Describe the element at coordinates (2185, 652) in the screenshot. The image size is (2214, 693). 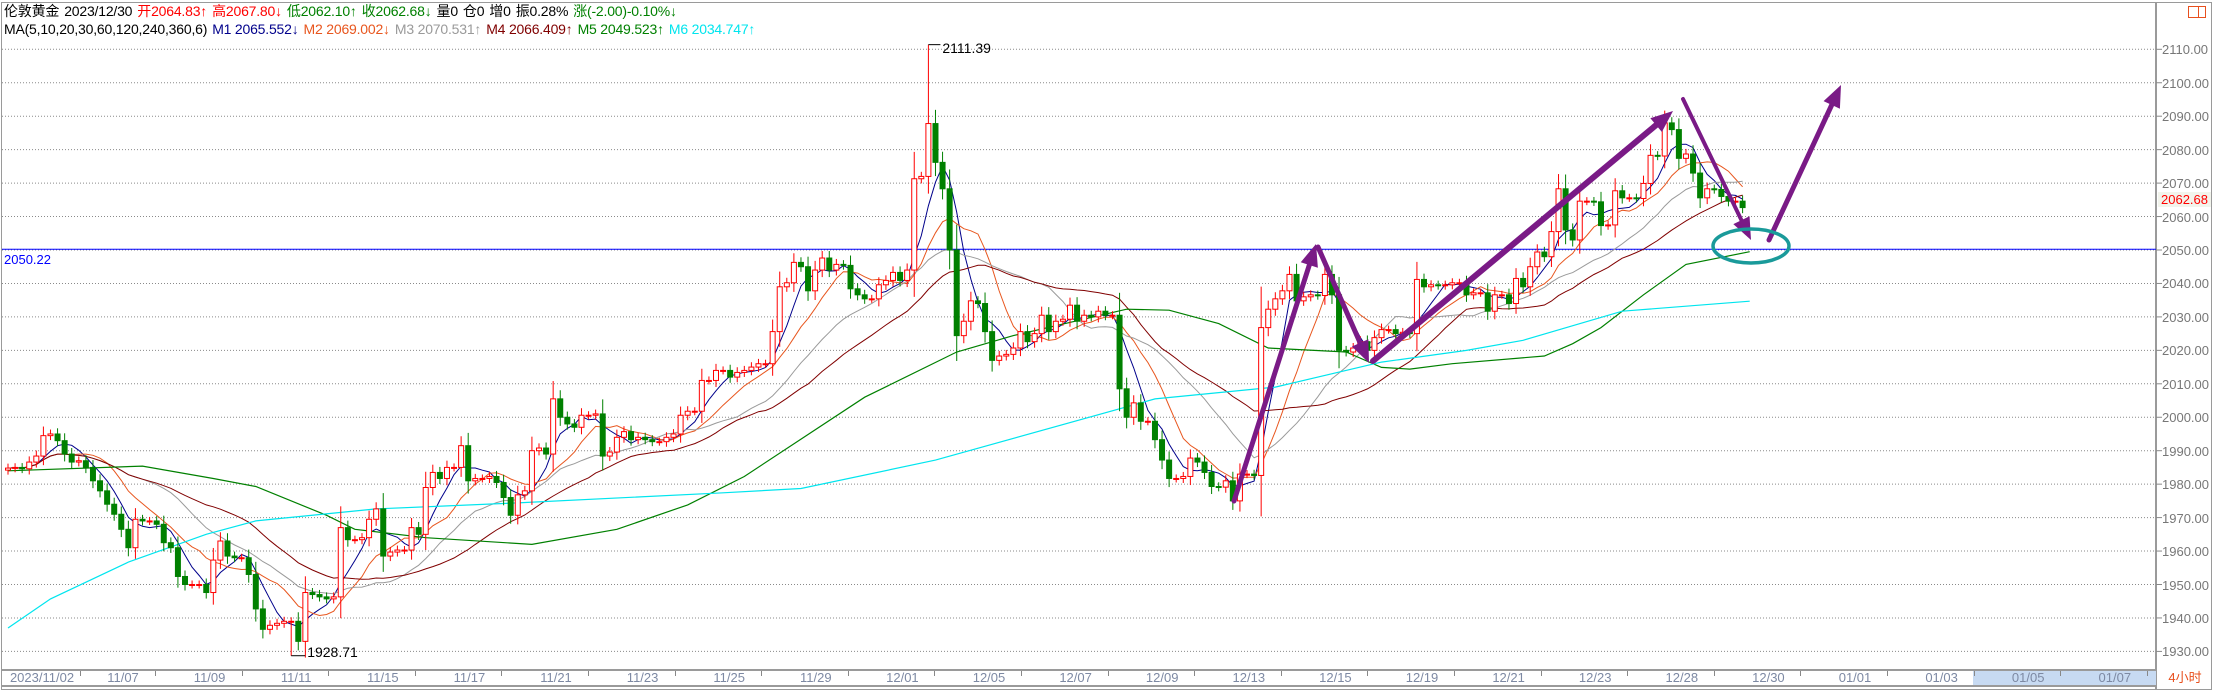
I see `price-tick-label: 1930.00` at that location.